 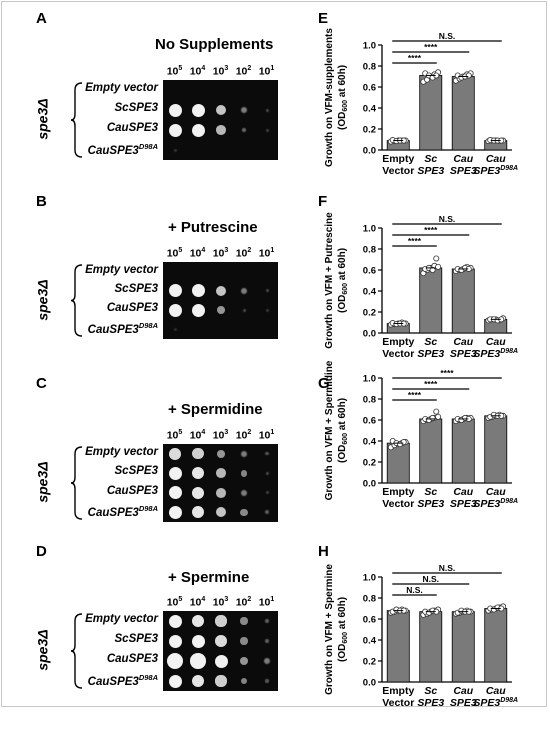 What do you see at coordinates (342, 614) in the screenshot?
I see `y-axis-units-close: at 60h)` at bounding box center [342, 614].